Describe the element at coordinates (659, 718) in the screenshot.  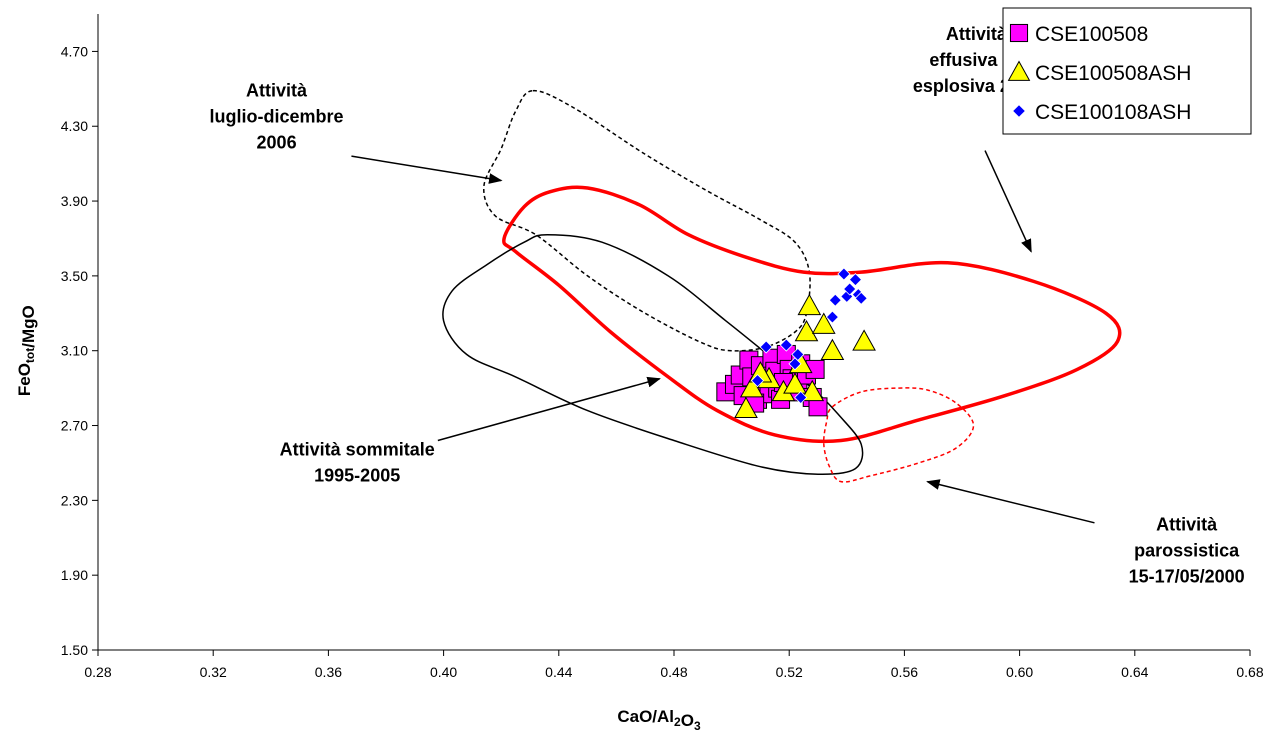
I see `x-axis-title: CaO/Al2O3` at that location.